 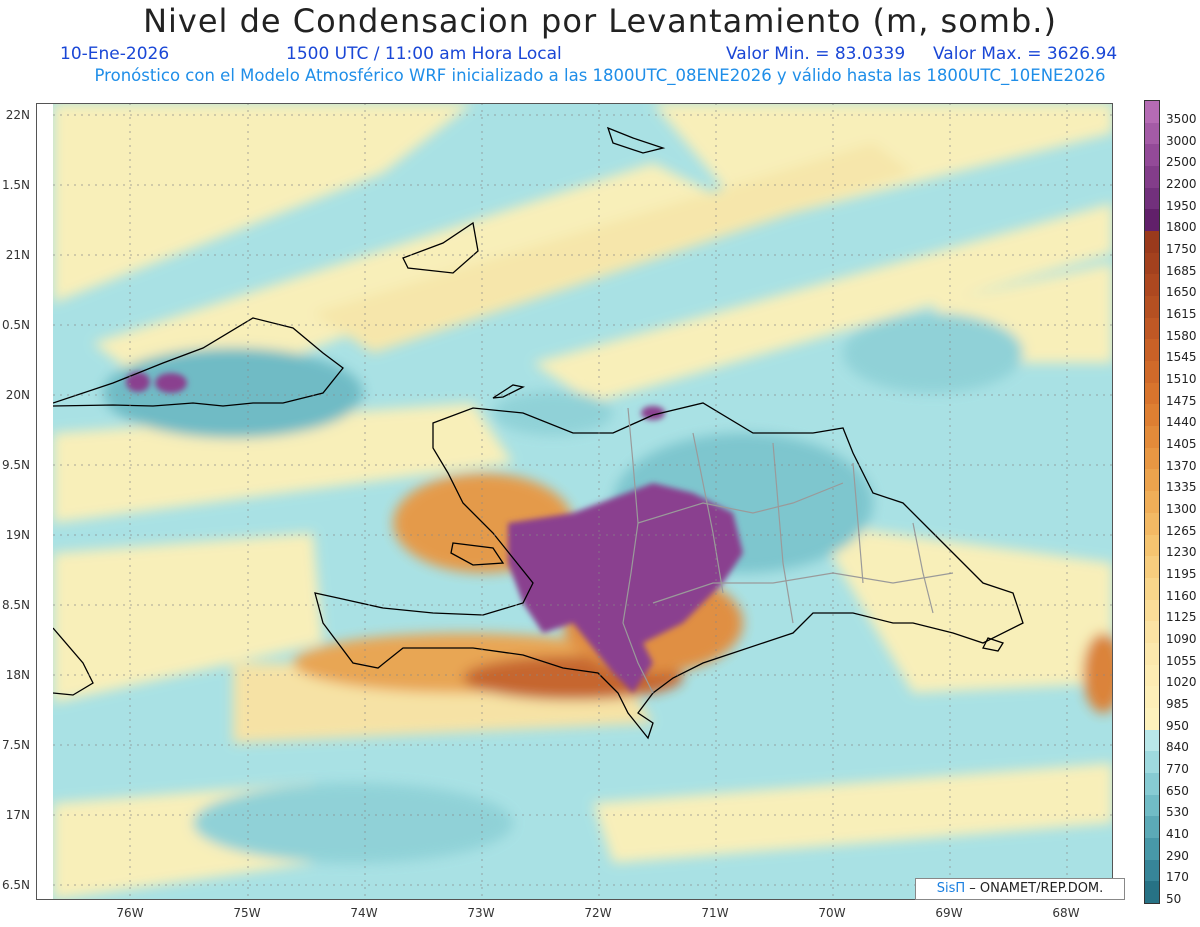 What do you see at coordinates (1177, 790) in the screenshot?
I see `colorbar-label: 650` at bounding box center [1177, 790].